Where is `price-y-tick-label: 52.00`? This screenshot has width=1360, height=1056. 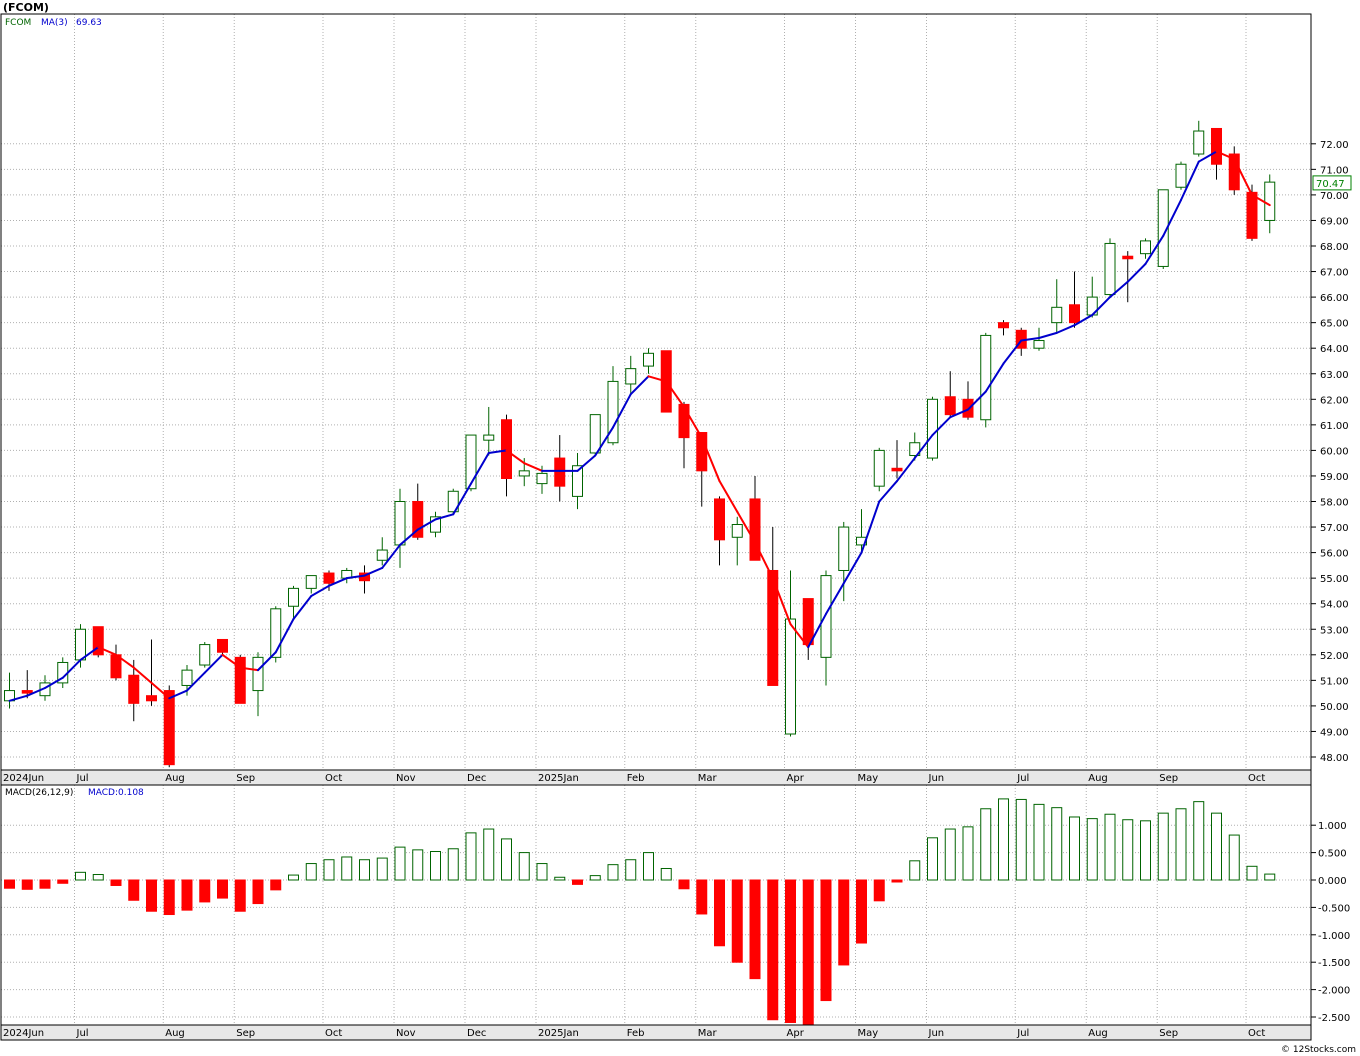
price-y-tick-label: 52.00 is located at coordinates (1334, 656).